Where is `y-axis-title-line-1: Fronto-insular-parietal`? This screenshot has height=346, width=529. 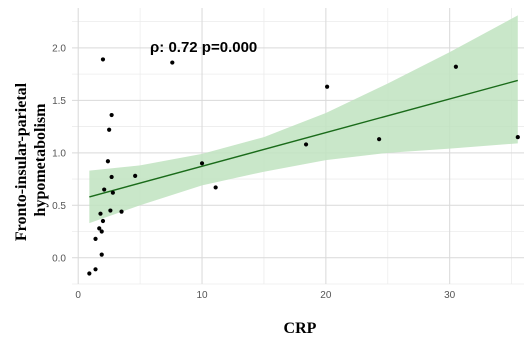
y-axis-title-line-1: Fronto-insular-parietal is located at coordinates (21, 161).